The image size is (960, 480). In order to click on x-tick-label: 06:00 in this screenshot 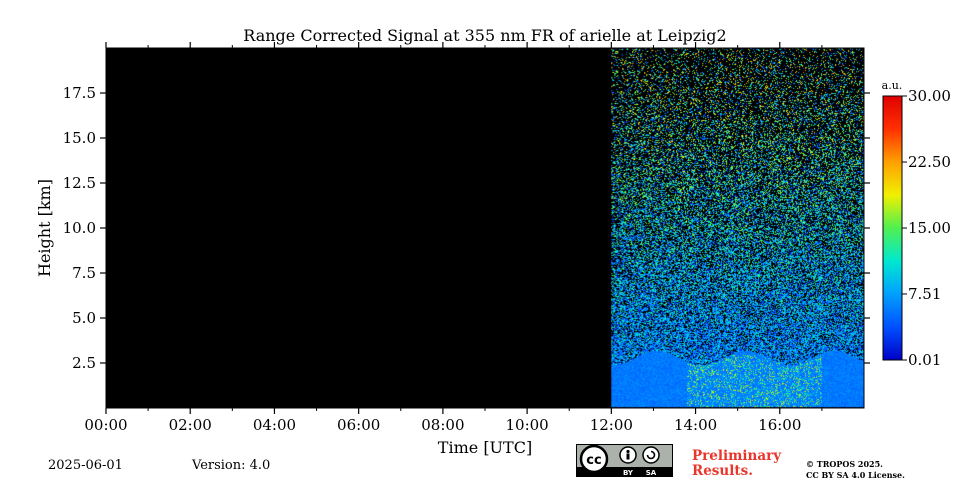, I will do `click(358, 425)`.